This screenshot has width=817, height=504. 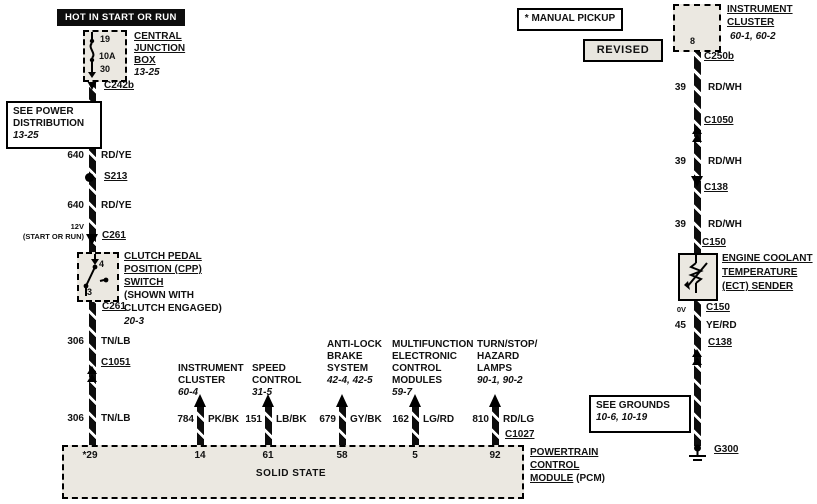 I want to click on wire-640a-number: 640, so click(x=75, y=155).